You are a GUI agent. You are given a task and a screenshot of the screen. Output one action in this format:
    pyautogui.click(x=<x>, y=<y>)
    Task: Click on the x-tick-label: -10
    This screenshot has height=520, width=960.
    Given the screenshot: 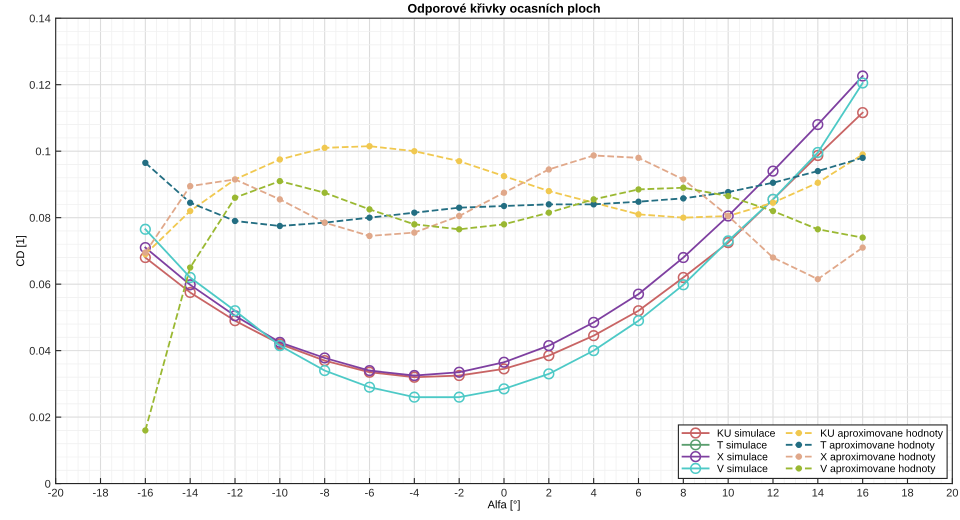 What is the action you would take?
    pyautogui.click(x=280, y=492)
    